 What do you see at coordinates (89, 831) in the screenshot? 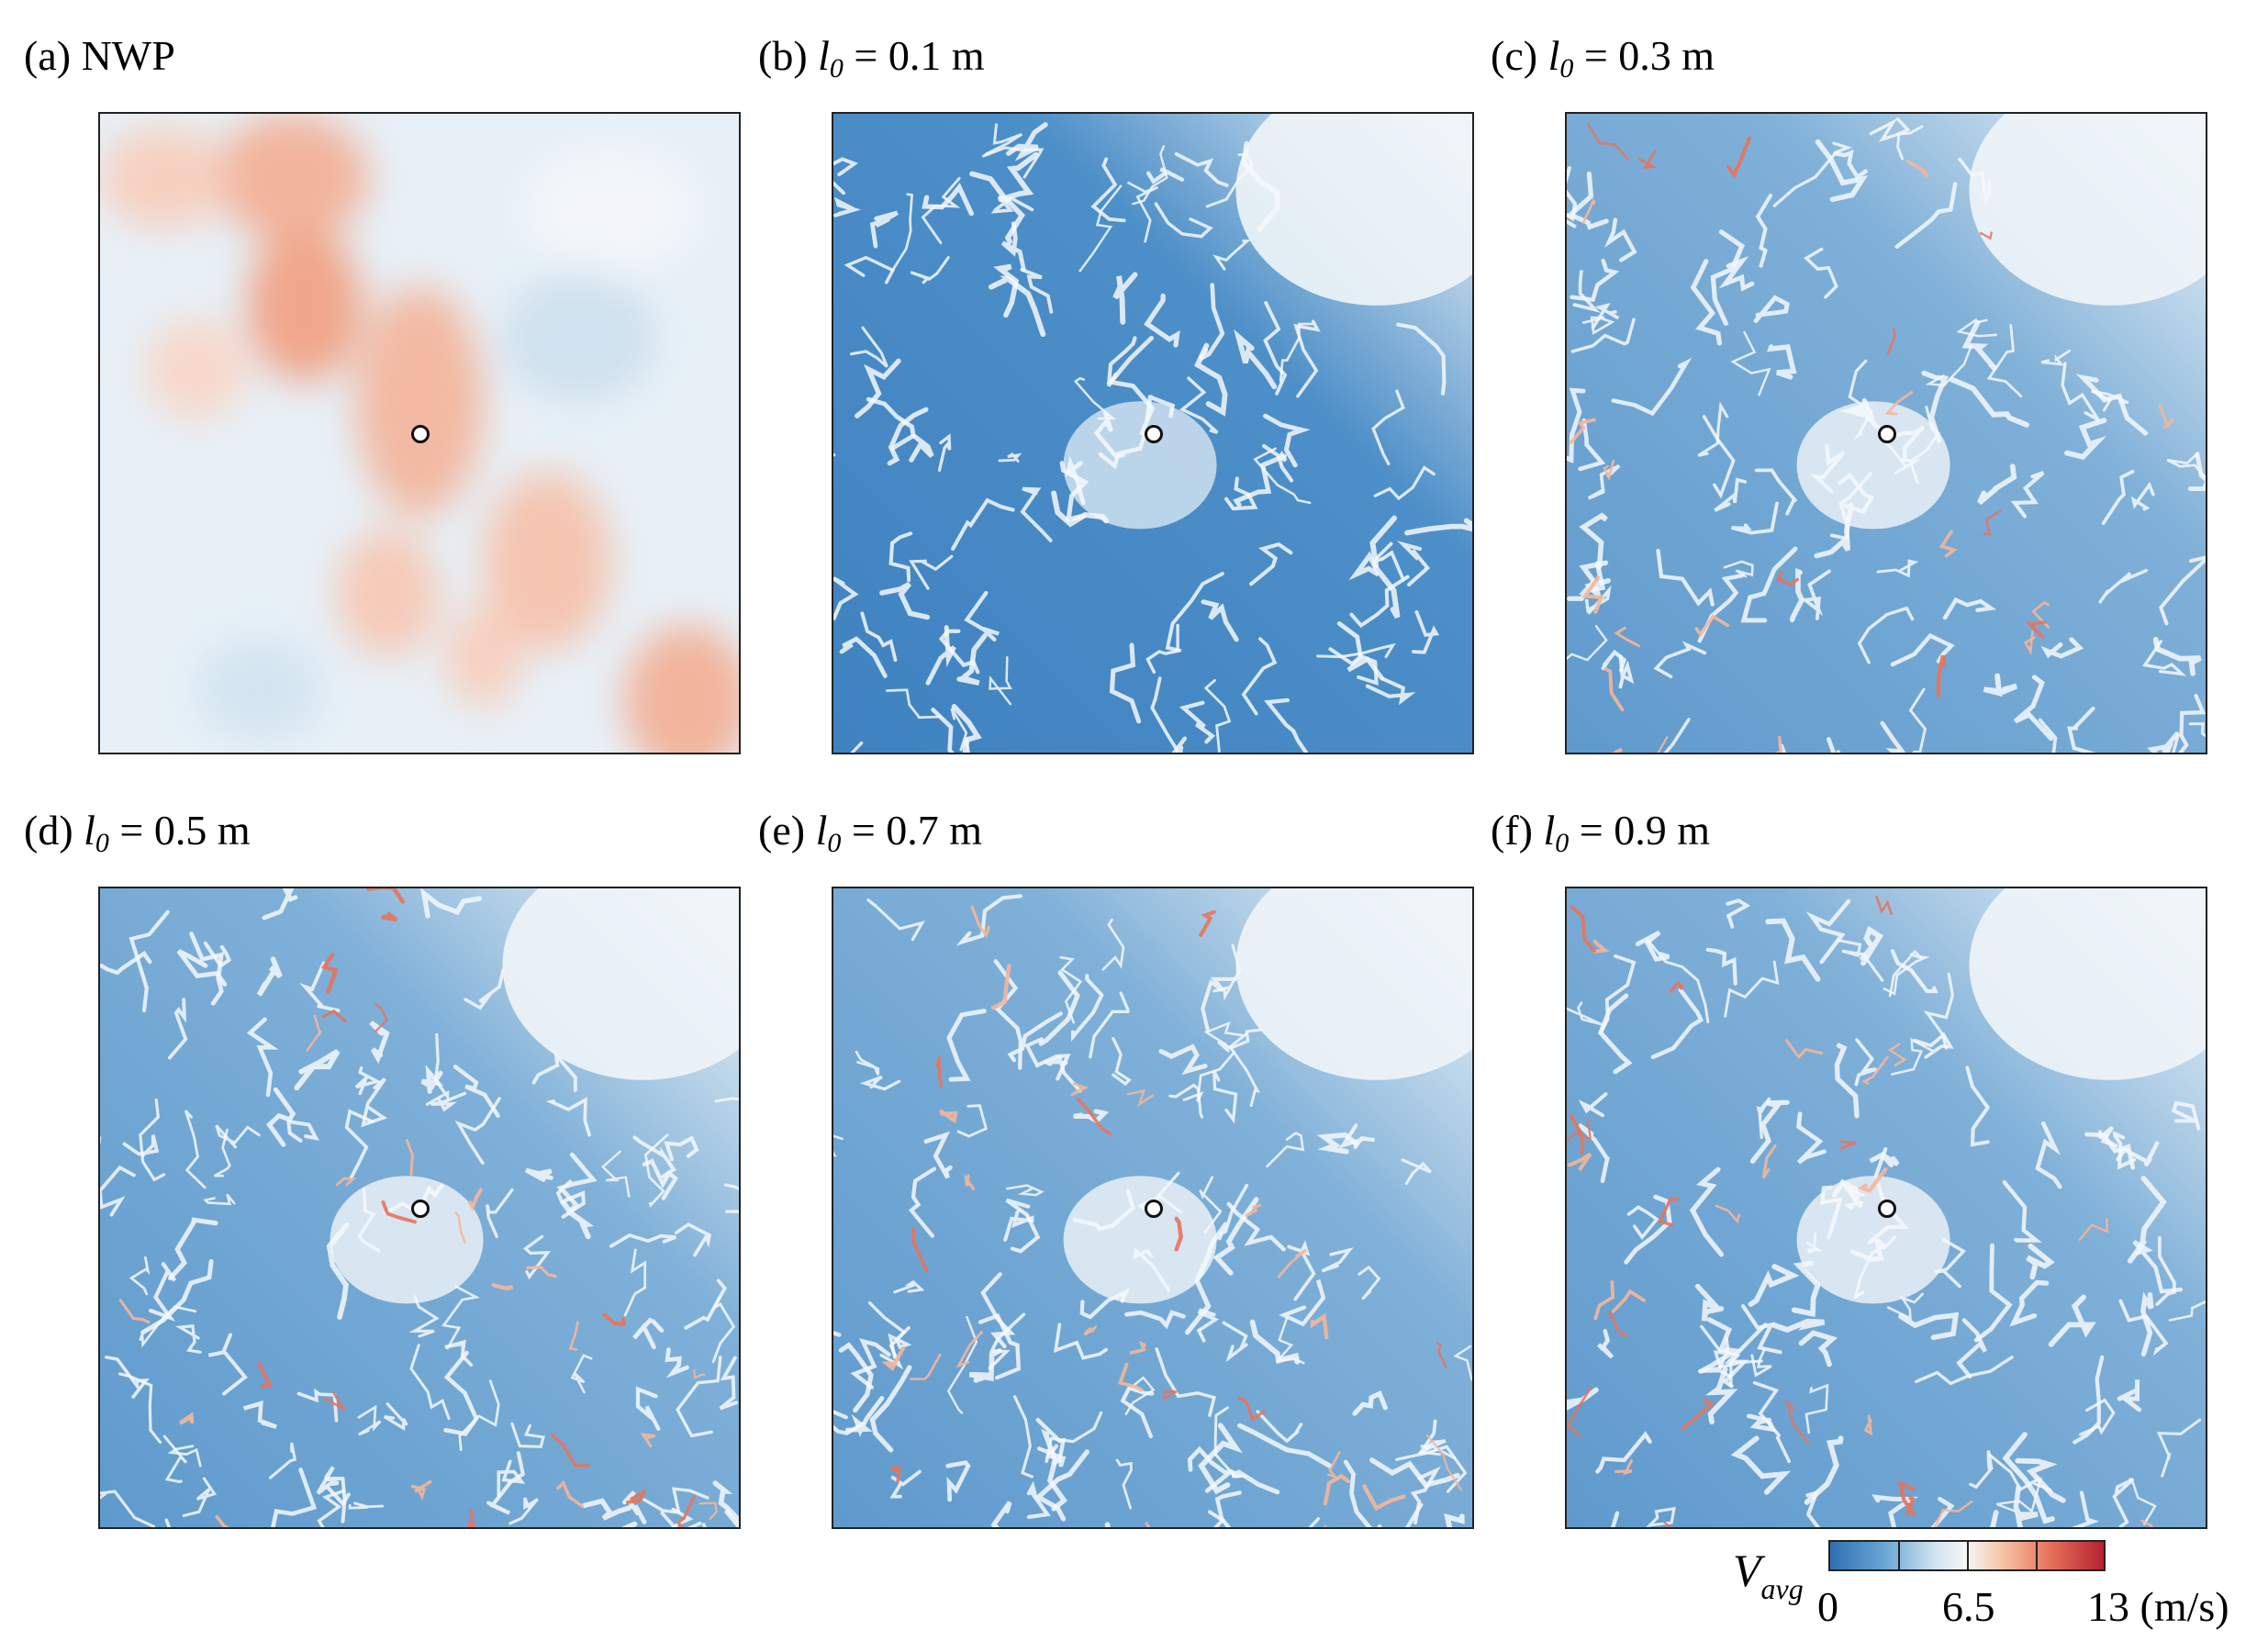
I see `panel-d-variable: l` at bounding box center [89, 831].